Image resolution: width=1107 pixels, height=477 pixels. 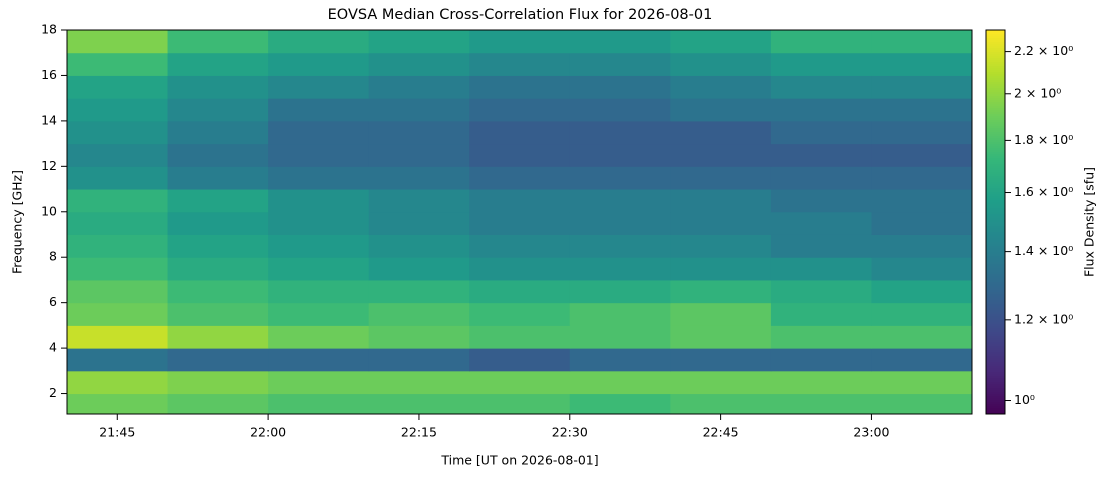 I want to click on x-tick-label: 23:00, so click(x=871, y=432).